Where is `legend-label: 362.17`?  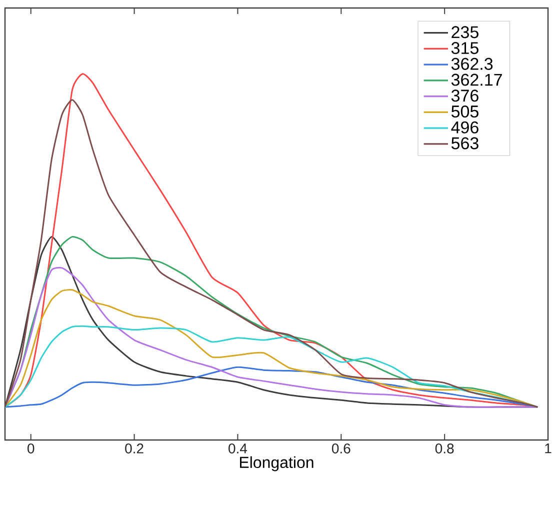 legend-label: 362.17 is located at coordinates (476, 80).